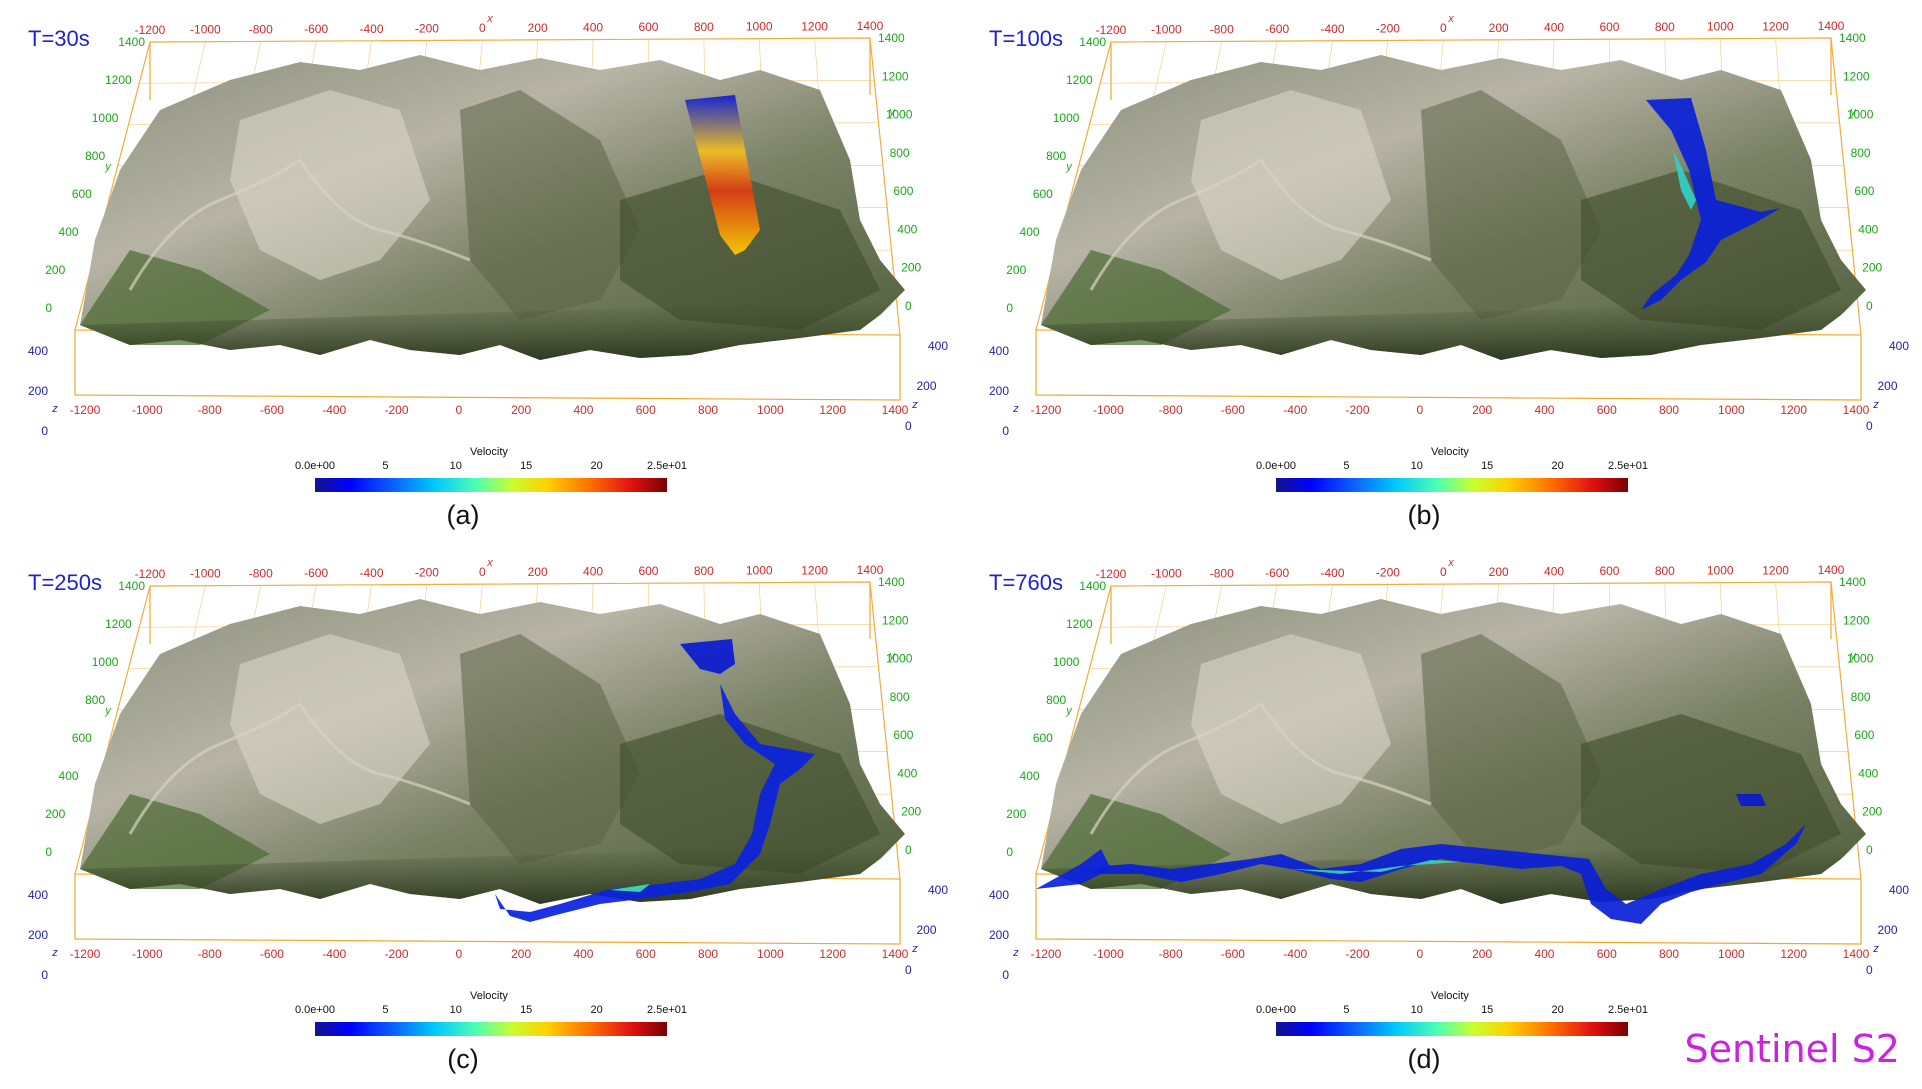 This screenshot has height=1089, width=1922. Describe the element at coordinates (1111, 574) in the screenshot. I see `x-tick-top: -1200` at that location.